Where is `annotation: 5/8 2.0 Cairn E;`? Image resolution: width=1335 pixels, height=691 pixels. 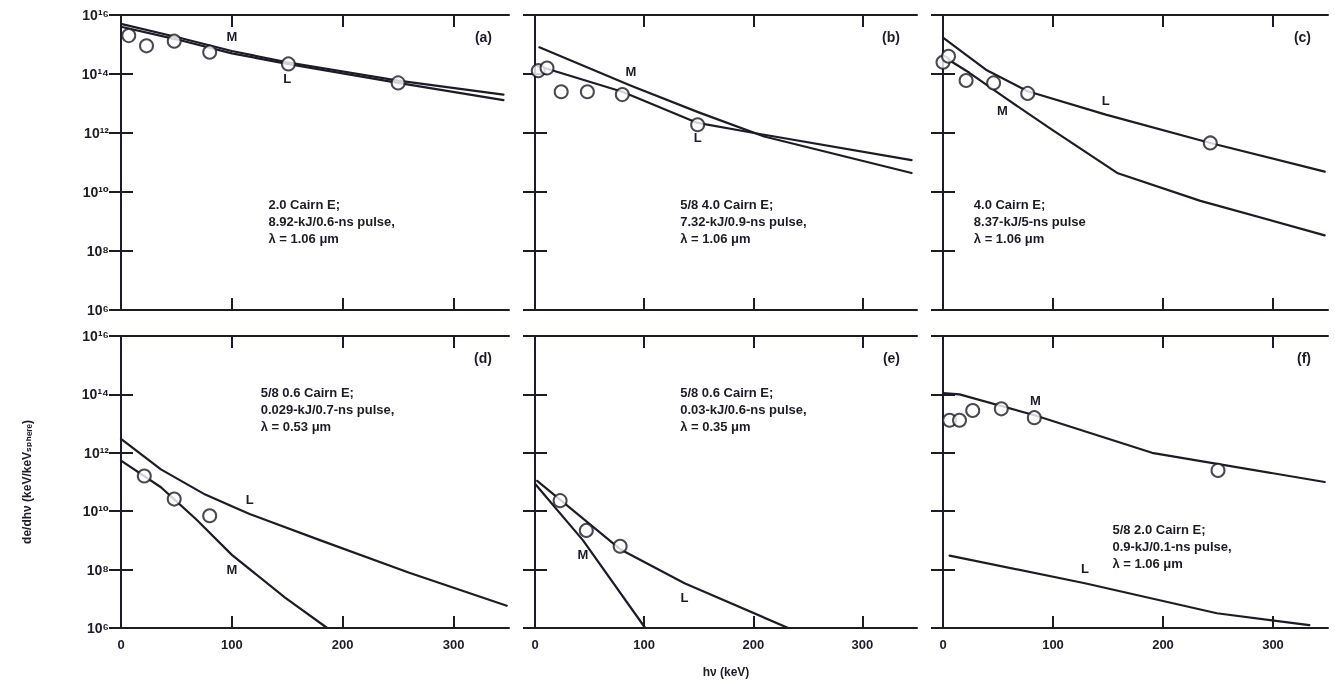 annotation: 5/8 2.0 Cairn E; is located at coordinates (1159, 529).